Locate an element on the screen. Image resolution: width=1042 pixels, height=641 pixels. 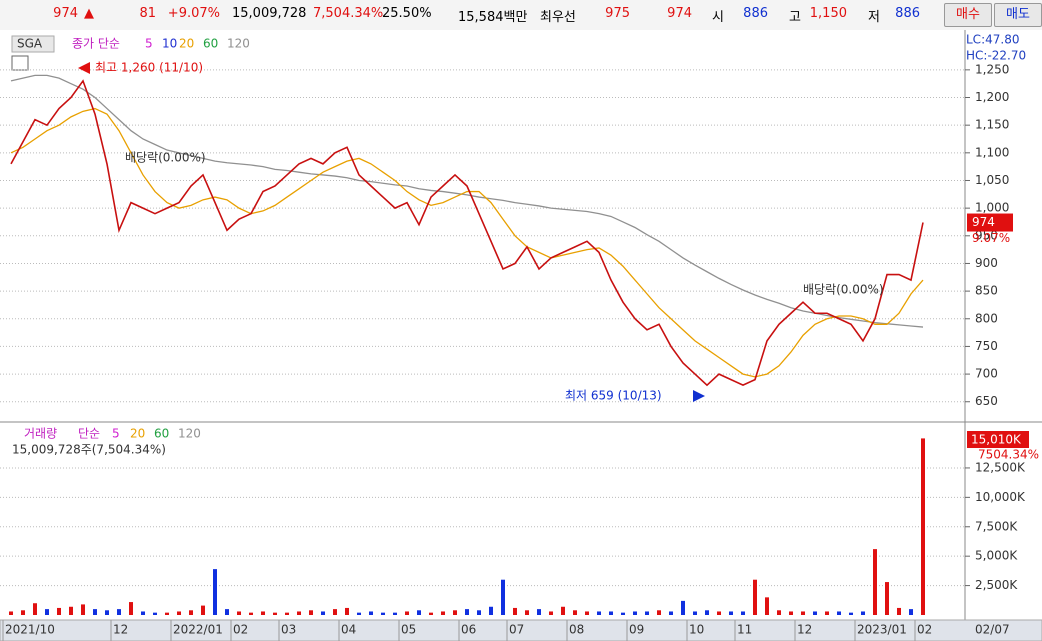
y-tick-label: 700 is located at coordinates (986, 374).